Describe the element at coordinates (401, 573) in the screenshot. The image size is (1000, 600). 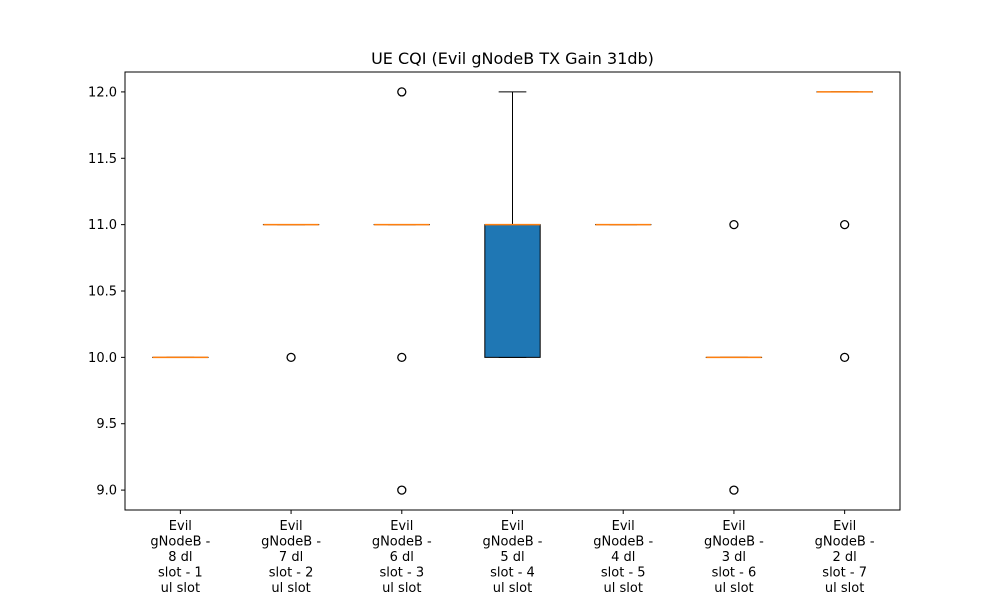
I see `x-tick-label-line: slot - 3` at that location.